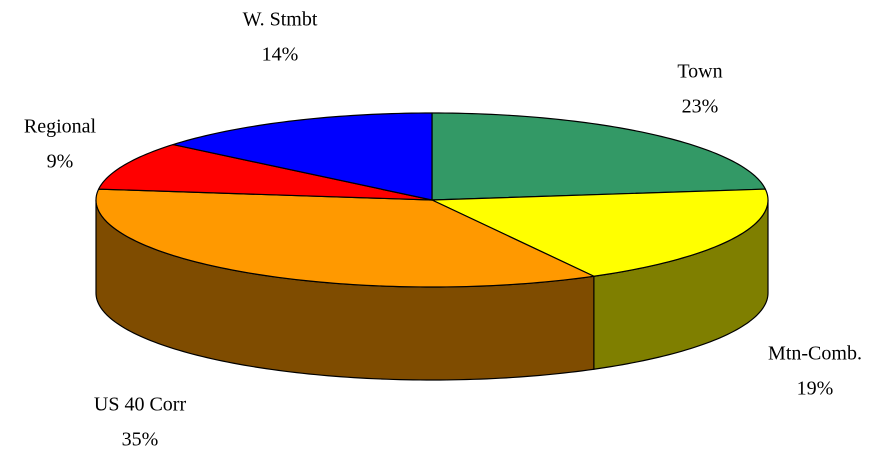  I want to click on slice-label: W. Stmbt, so click(280, 20).